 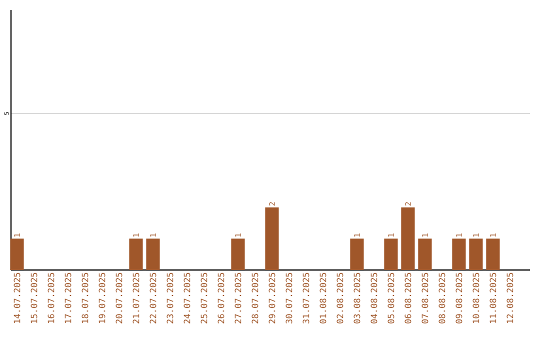 What do you see at coordinates (255, 298) in the screenshot?
I see `x-tick-label: 28.07.2025` at bounding box center [255, 298].